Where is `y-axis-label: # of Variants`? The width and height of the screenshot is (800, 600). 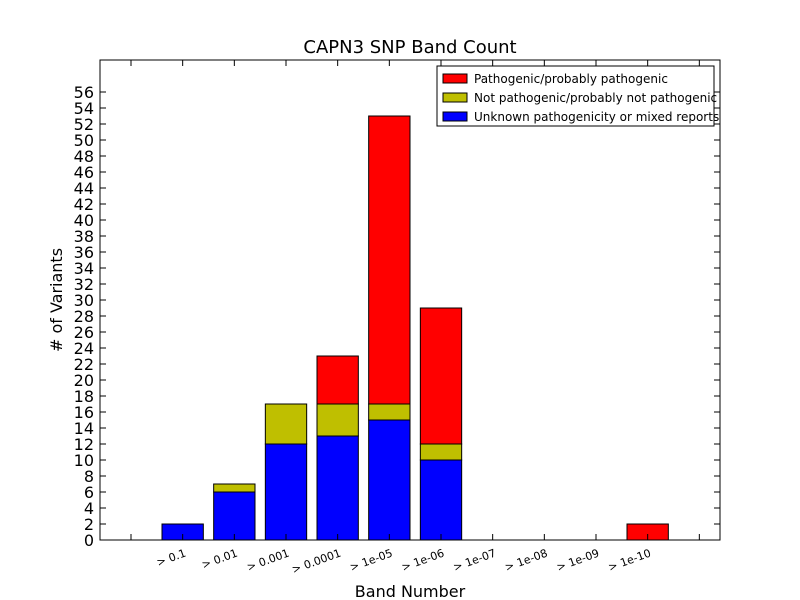
y-axis-label: # of Variants is located at coordinates (56, 300).